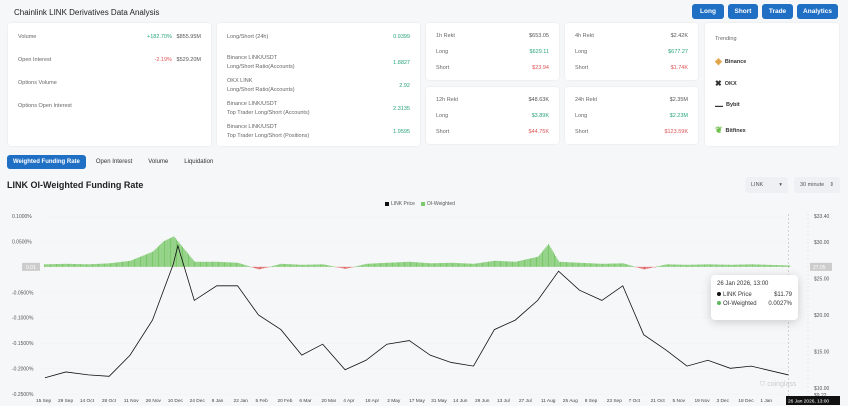 The width and height of the screenshot is (848, 406). I want to click on trending-okx: ✖ OKX, so click(726, 83).